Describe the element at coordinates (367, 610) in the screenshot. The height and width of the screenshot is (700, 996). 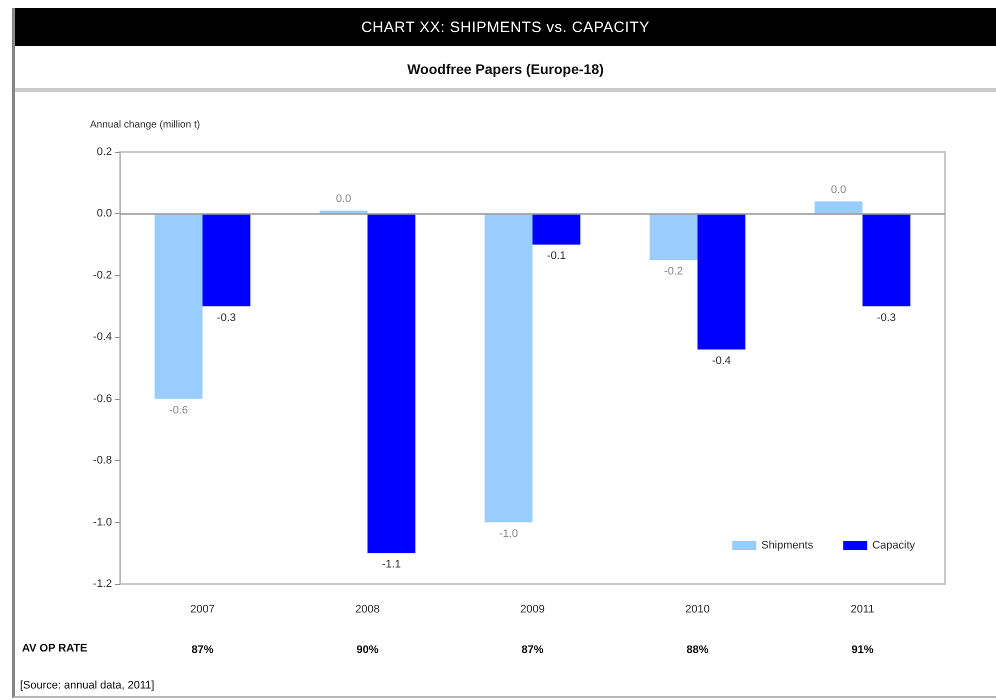
I see `x-tick-label: 2008` at that location.